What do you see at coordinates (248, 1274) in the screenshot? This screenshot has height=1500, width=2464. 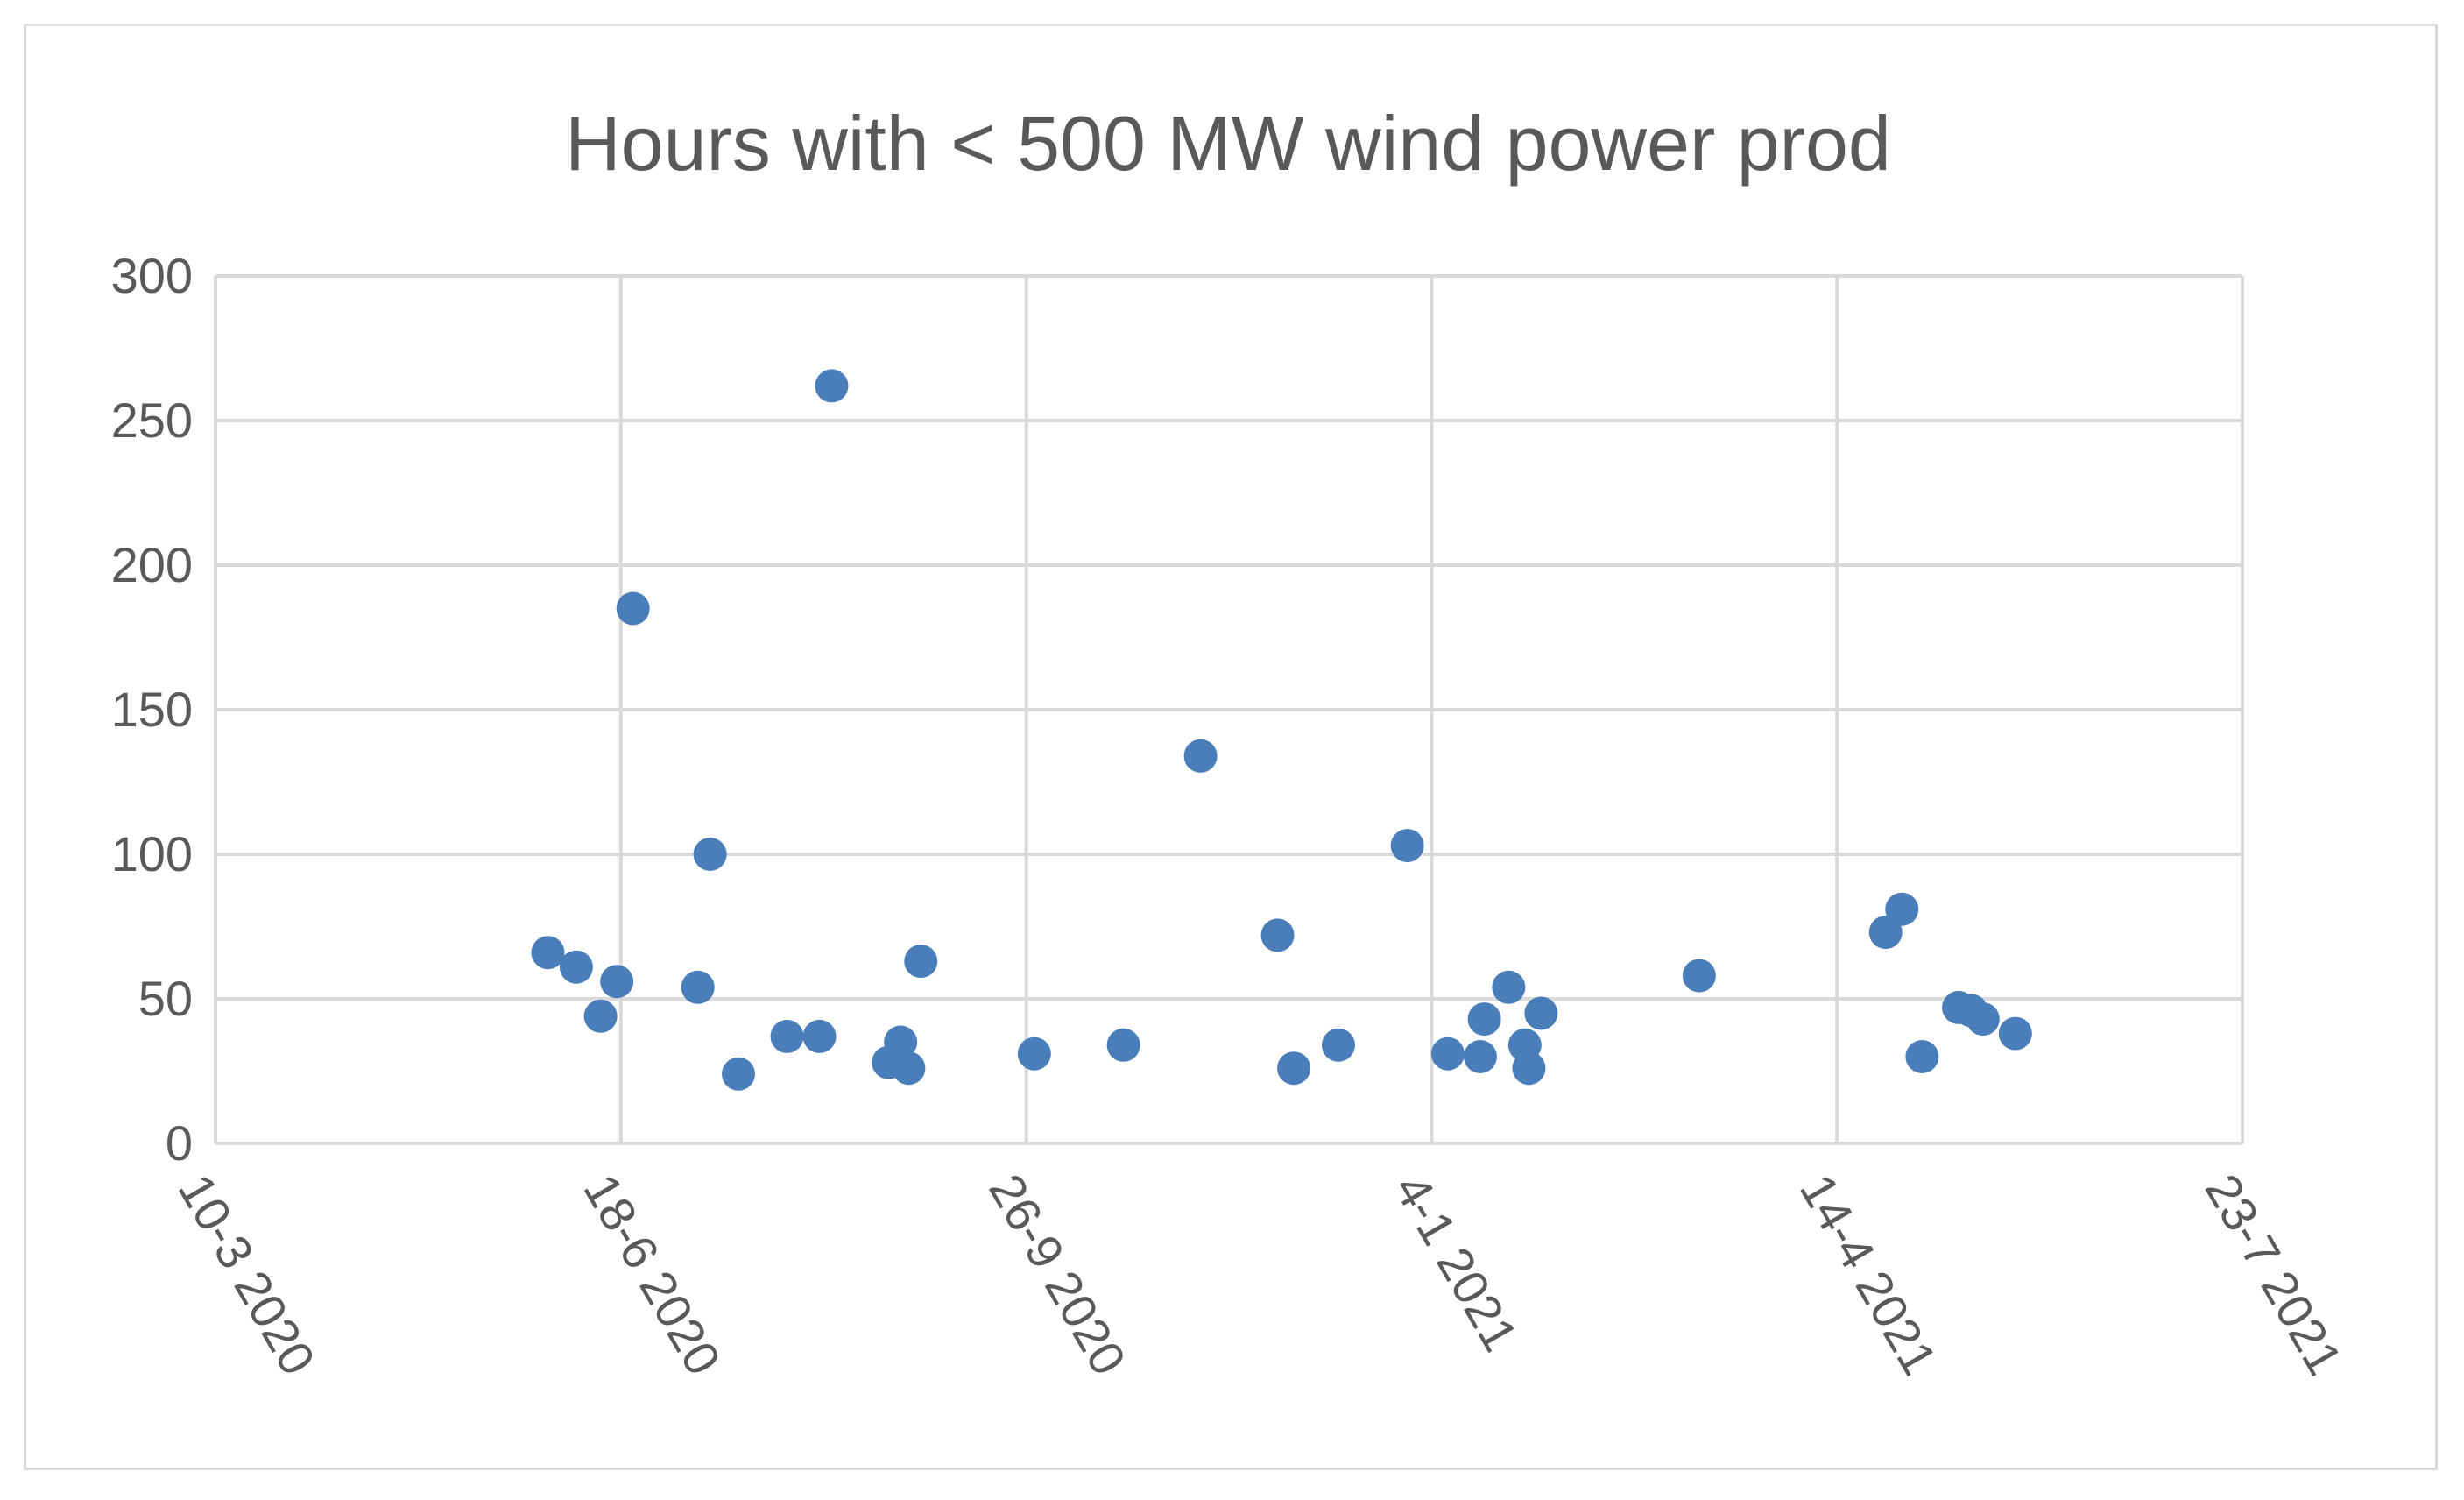 I see `x-tick-label-2020-03-10: 10-3 2020` at bounding box center [248, 1274].